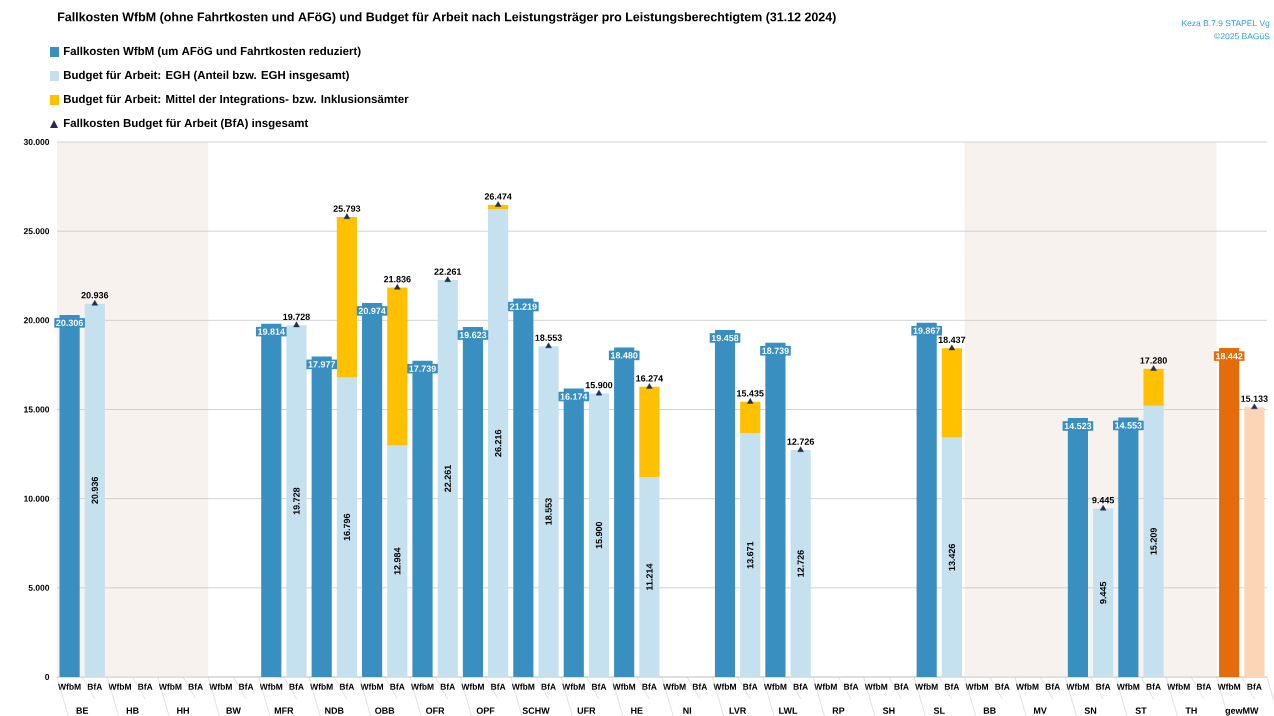 The image size is (1274, 716). What do you see at coordinates (548, 337) in the screenshot?
I see `data-label: 18.553` at bounding box center [548, 337].